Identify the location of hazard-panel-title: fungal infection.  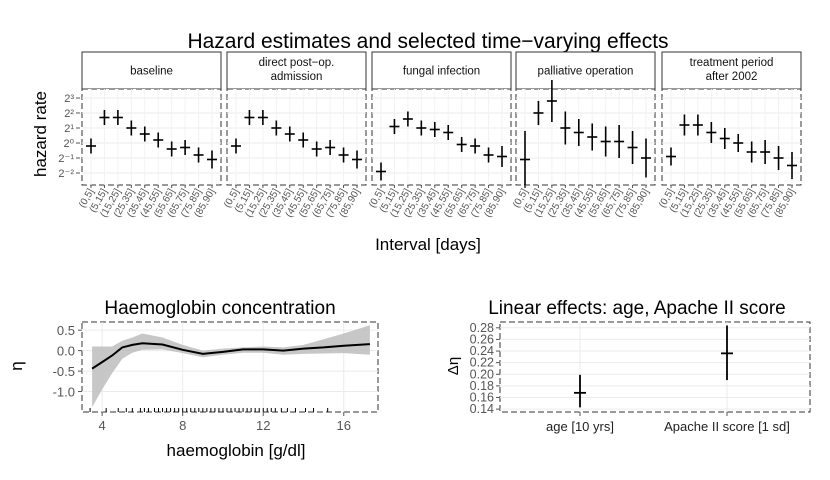
(441, 72).